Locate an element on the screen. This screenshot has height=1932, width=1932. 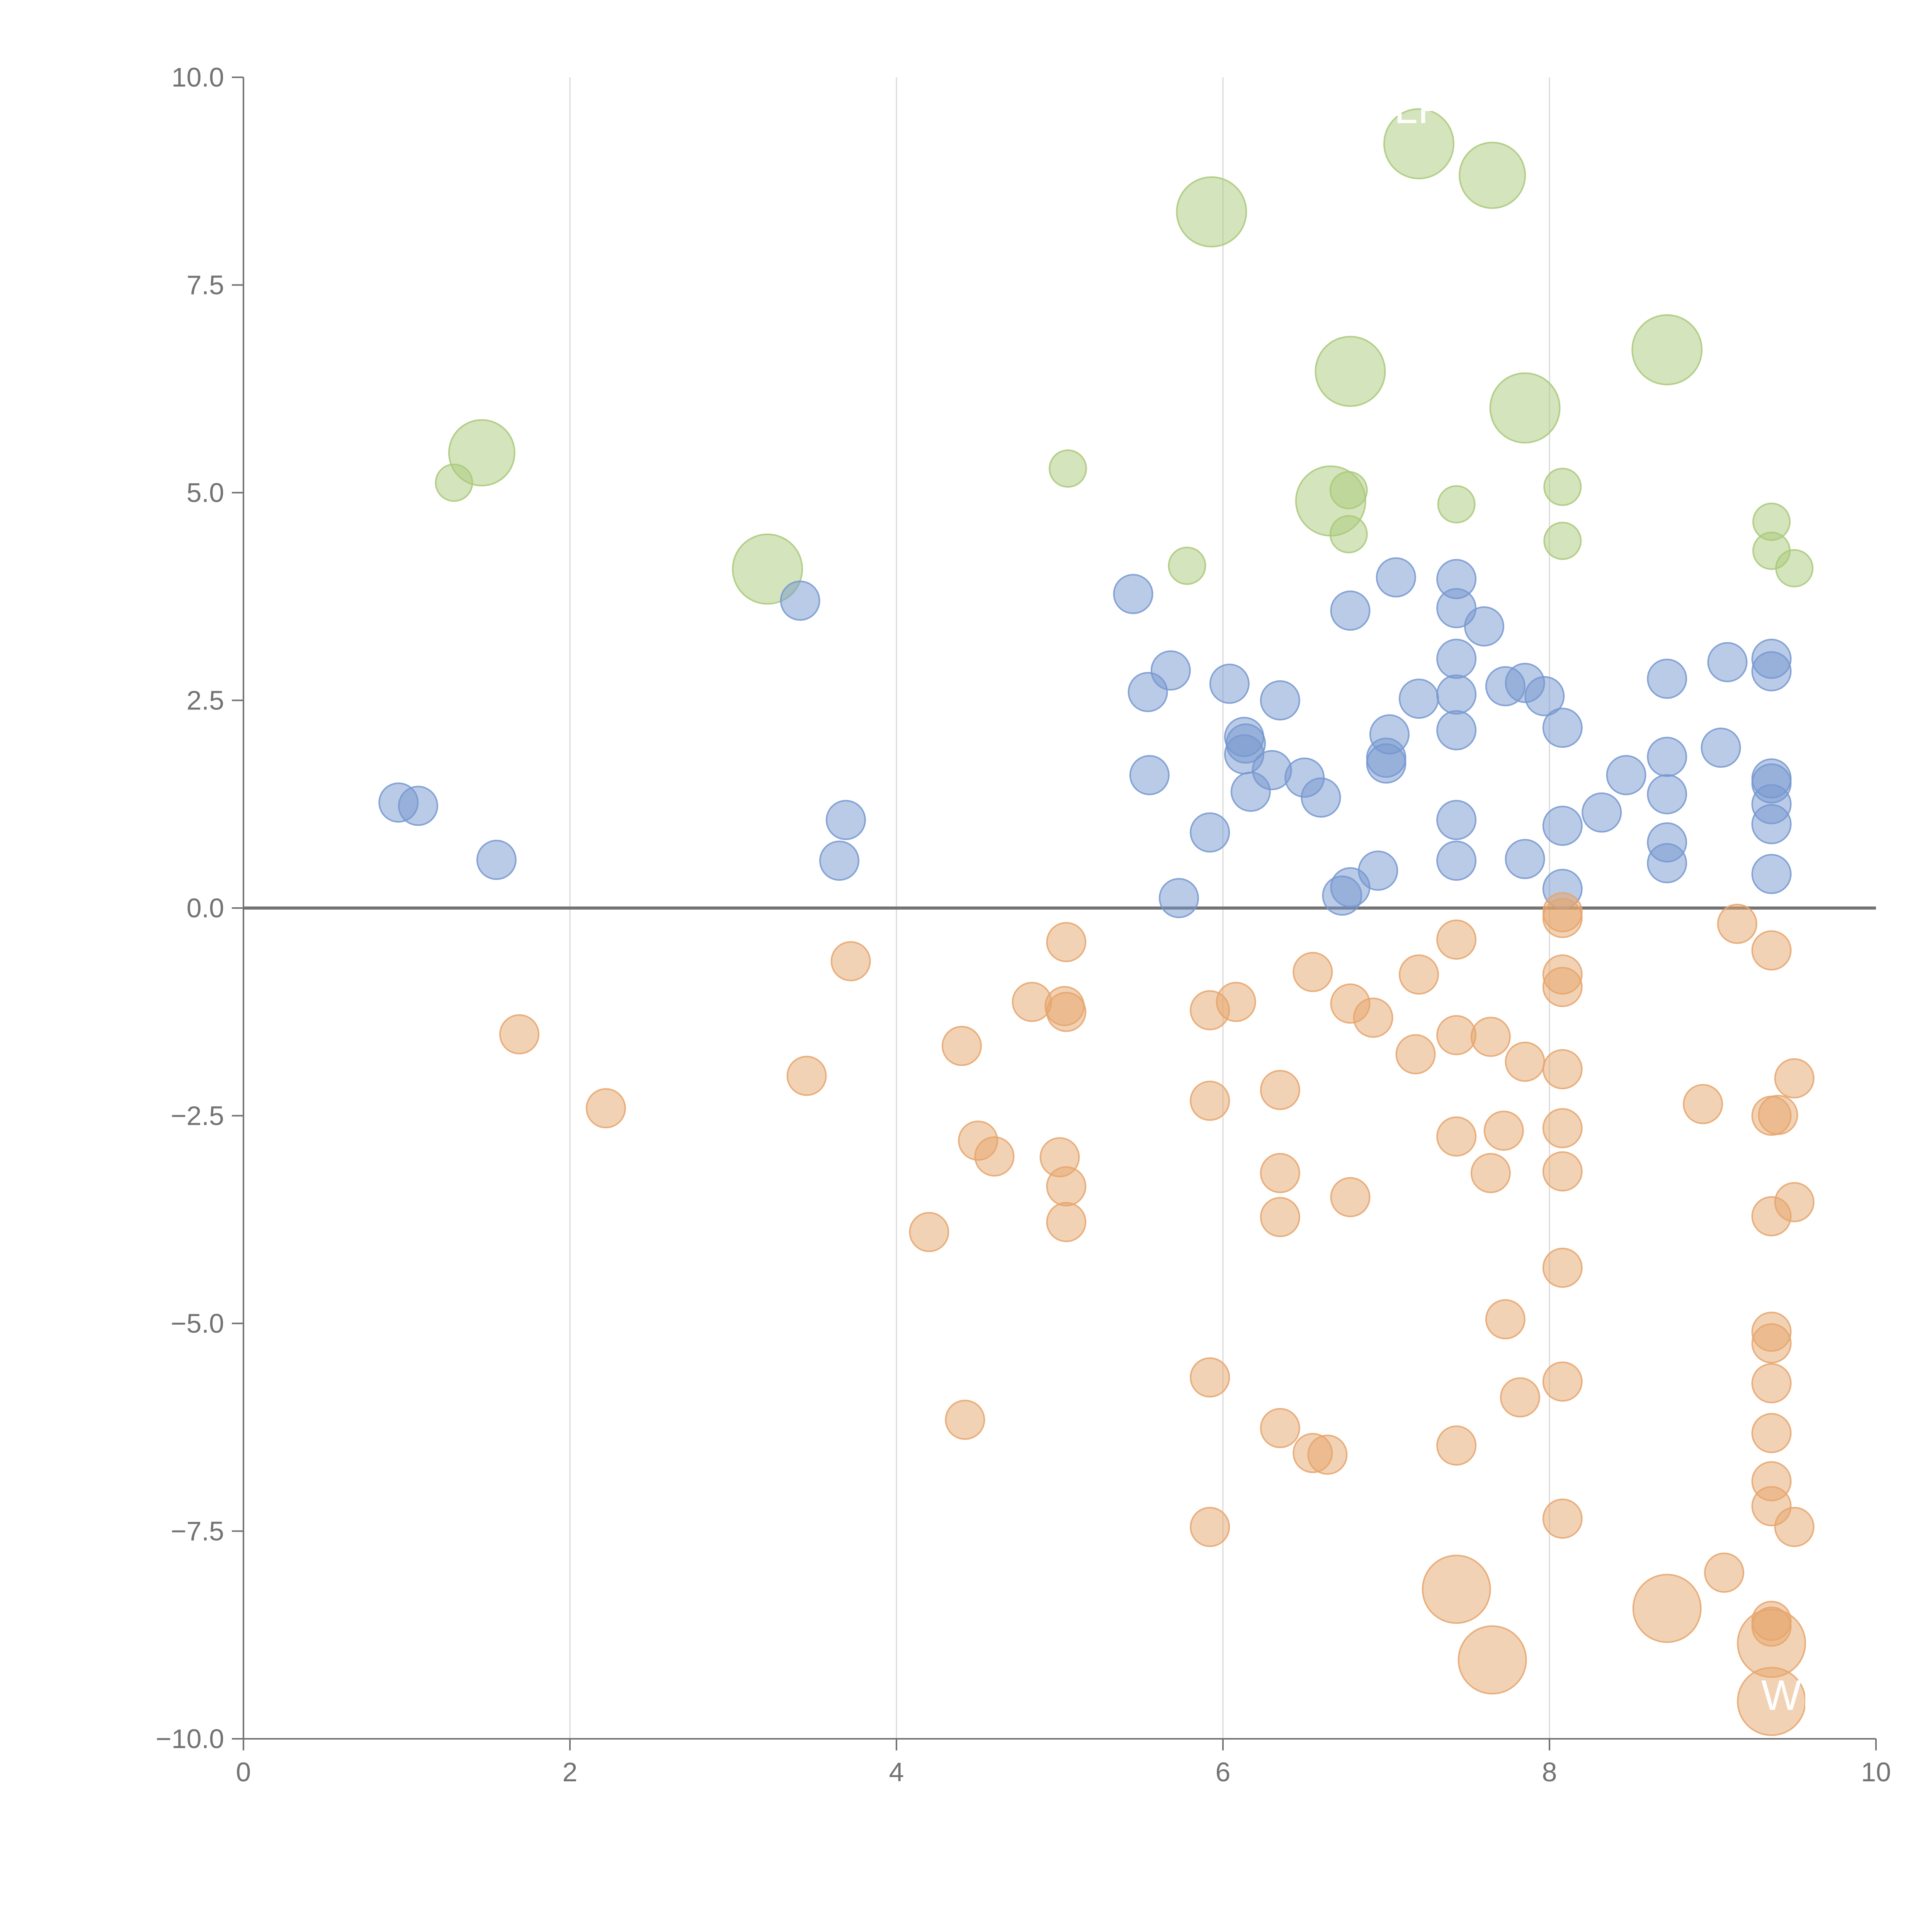
y-tick-label: −7.5 is located at coordinates (198, 1531).